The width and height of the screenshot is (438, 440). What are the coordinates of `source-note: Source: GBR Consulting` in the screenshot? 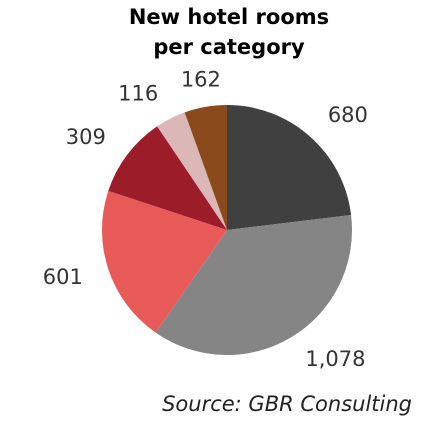 It's located at (287, 404).